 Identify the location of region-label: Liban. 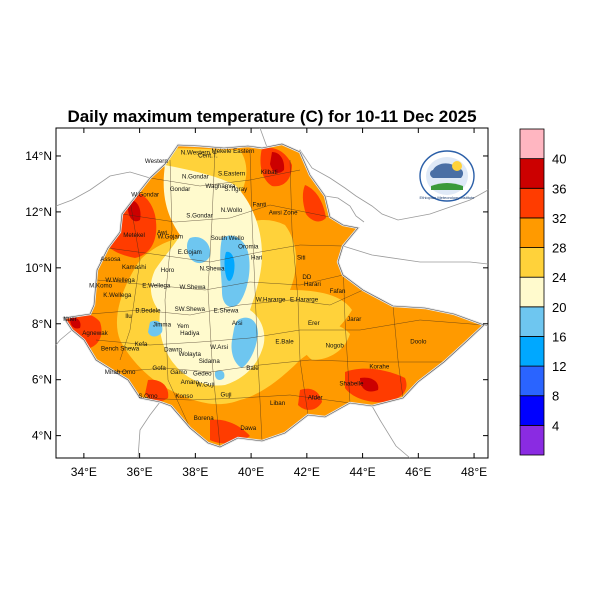
(278, 403).